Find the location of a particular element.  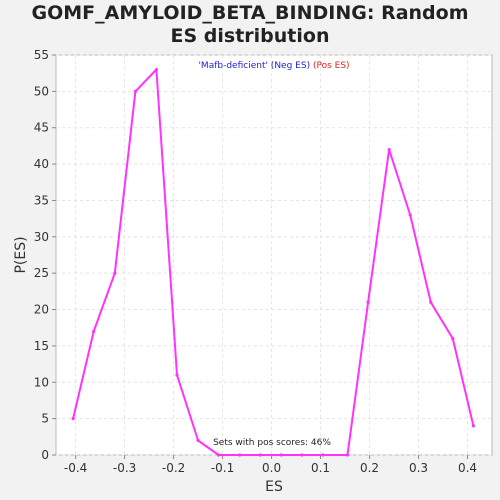

y-tick-label: 20 is located at coordinates (41, 310).